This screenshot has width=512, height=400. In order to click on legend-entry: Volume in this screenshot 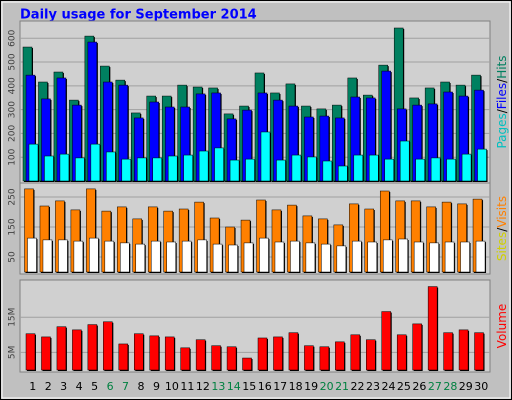, I will do `click(502, 326)`.